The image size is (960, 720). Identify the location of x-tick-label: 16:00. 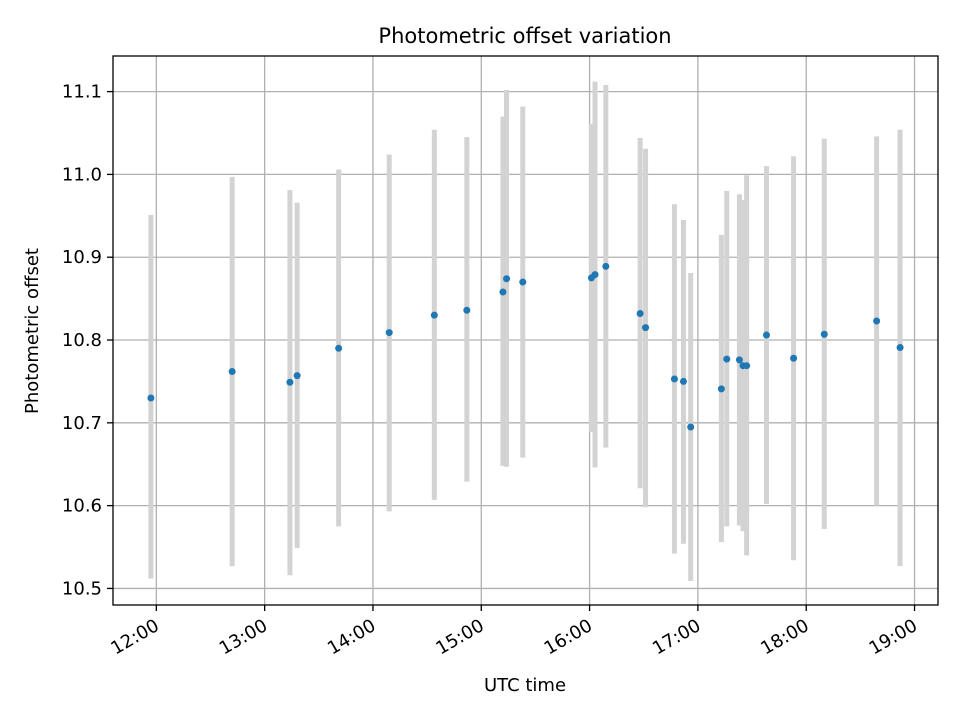
(568, 637).